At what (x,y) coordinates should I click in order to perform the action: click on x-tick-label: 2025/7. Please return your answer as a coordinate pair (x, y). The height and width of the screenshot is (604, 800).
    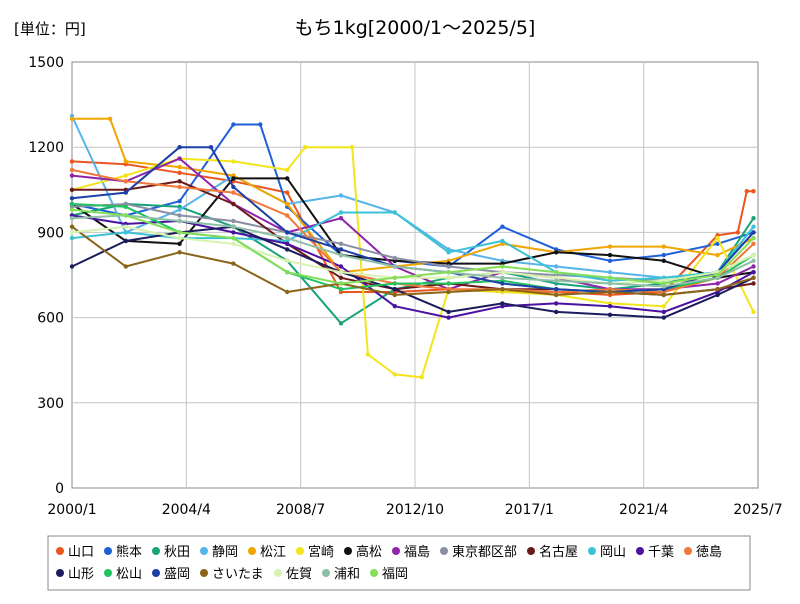
    Looking at the image, I should click on (757, 510).